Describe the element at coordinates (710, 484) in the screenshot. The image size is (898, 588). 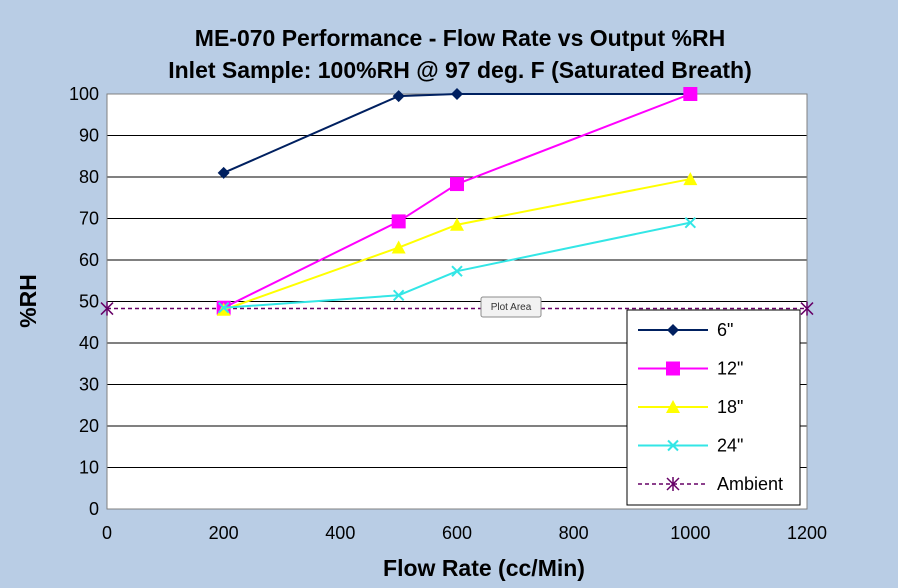
I see `legend-item: Ambient` at that location.